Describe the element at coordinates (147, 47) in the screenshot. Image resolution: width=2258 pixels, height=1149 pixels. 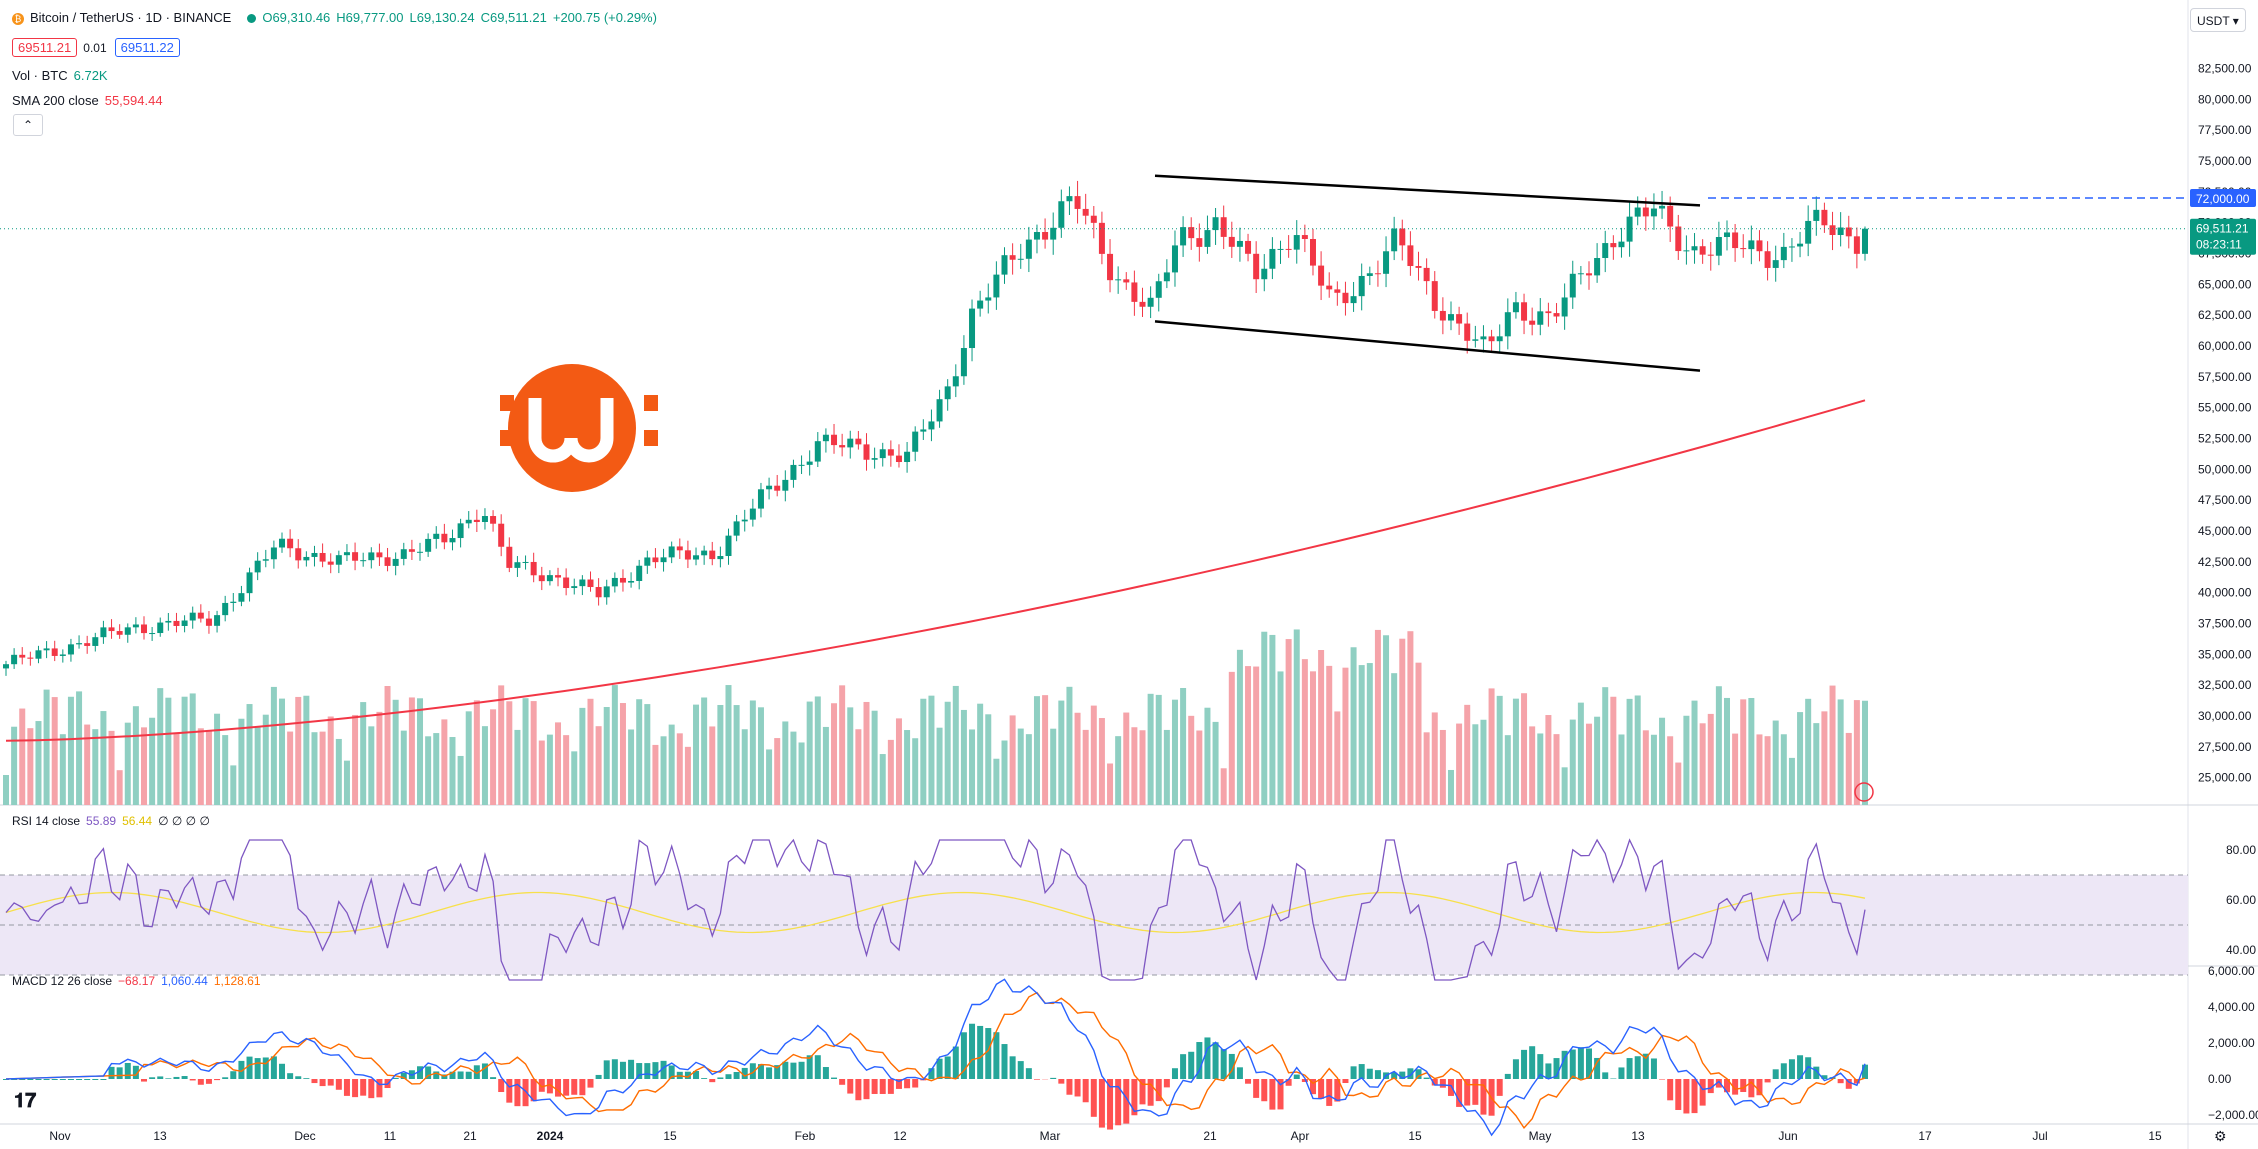
I see `buy-price-button: 69511.22` at that location.